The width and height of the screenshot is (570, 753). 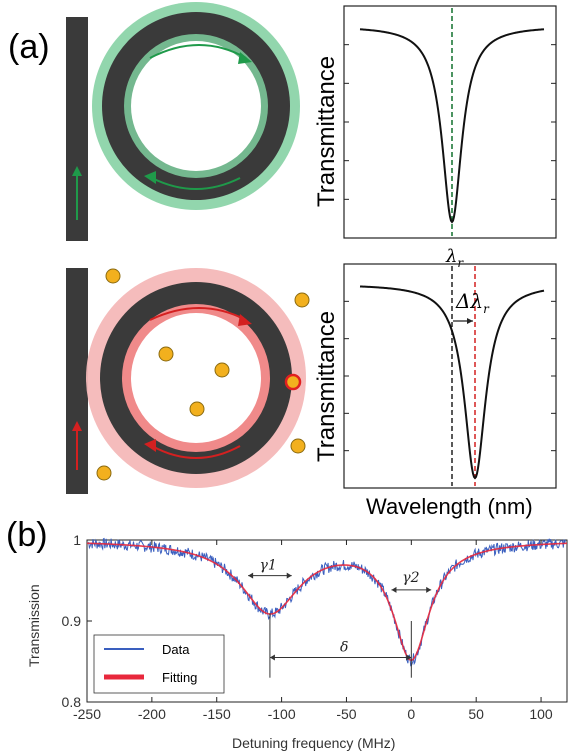 I want to click on gamma1-arrow-head-right, so click(x=289, y=576).